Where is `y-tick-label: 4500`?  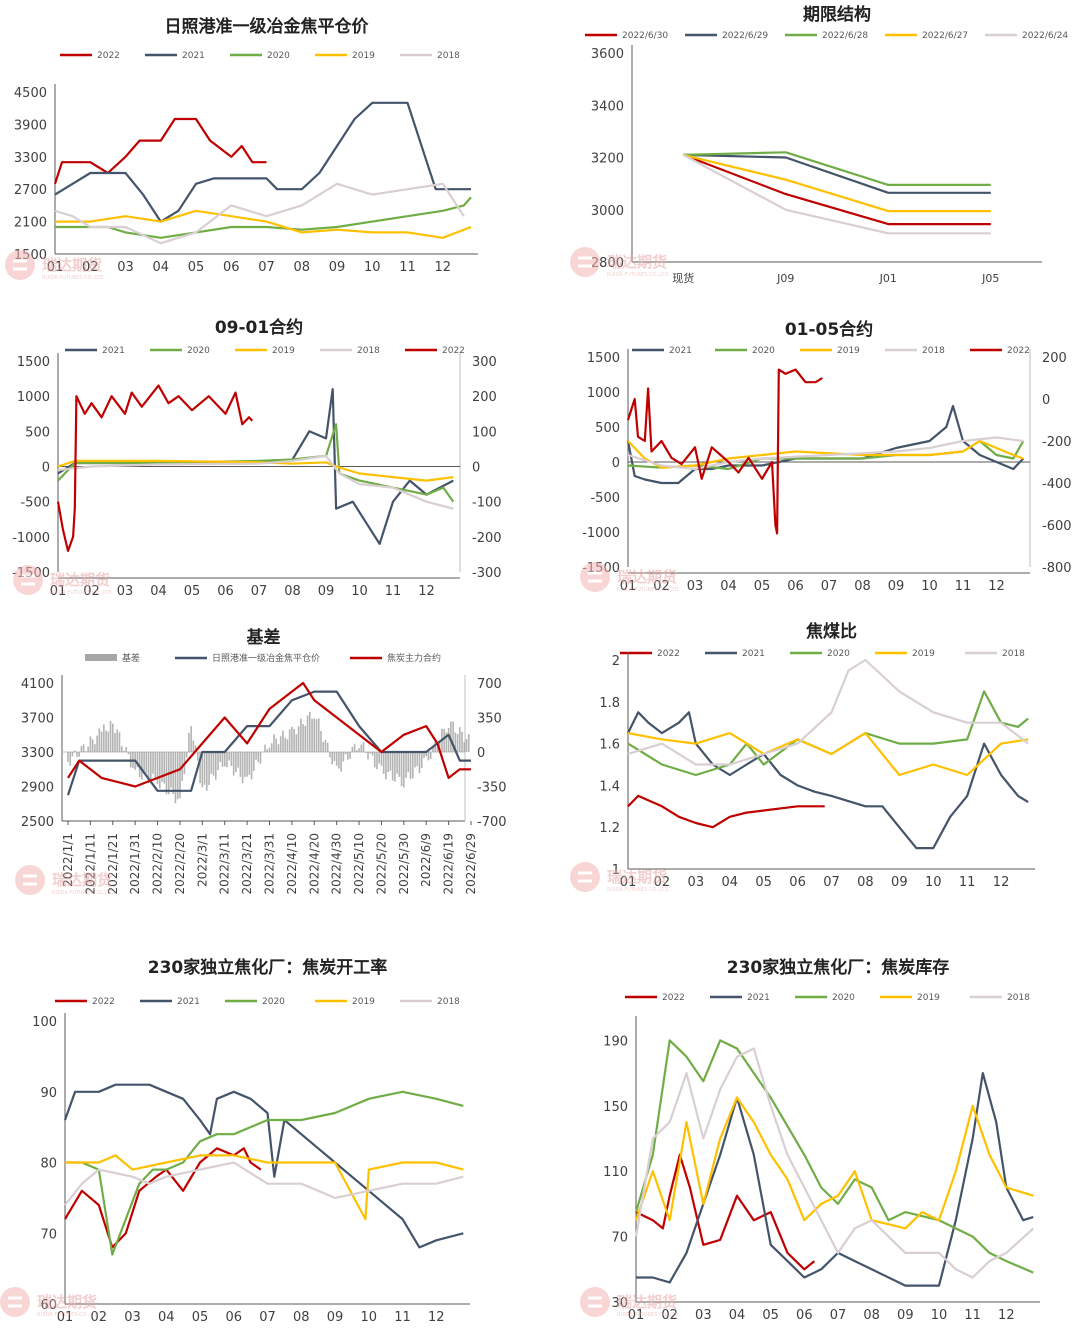 y-tick-label: 4500 is located at coordinates (30, 93).